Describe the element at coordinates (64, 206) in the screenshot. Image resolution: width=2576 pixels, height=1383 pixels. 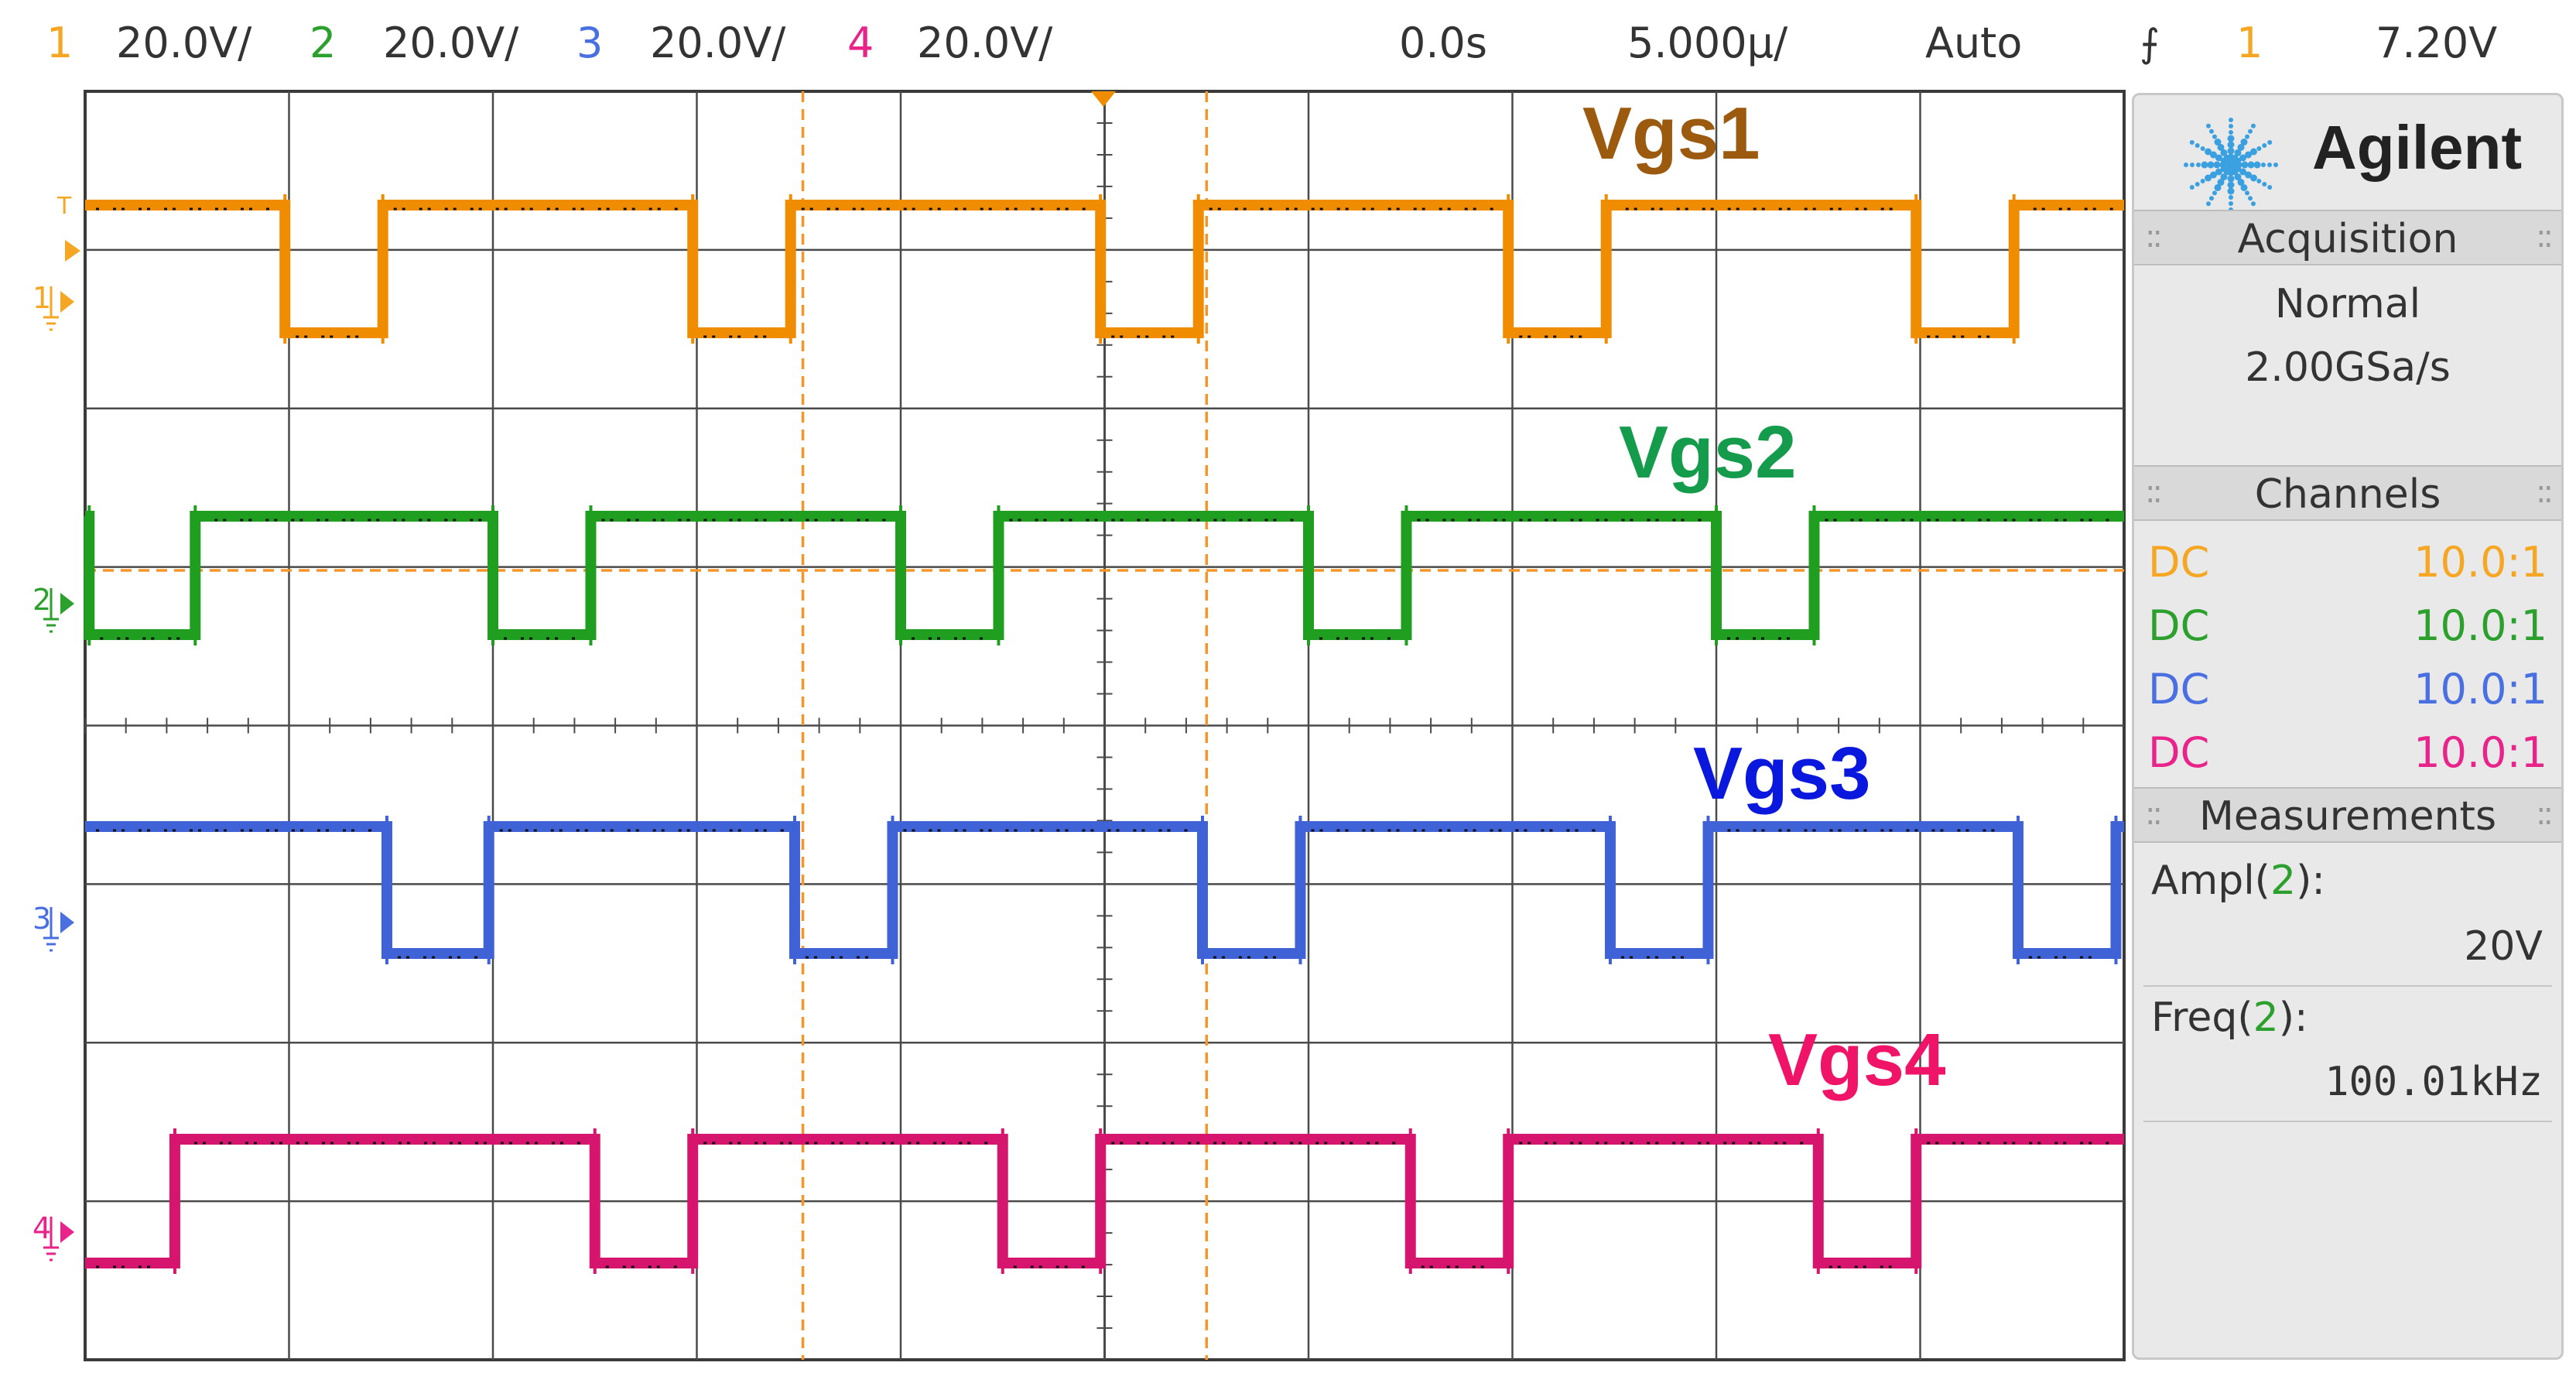
I see `trigger-t-marker: T` at that location.